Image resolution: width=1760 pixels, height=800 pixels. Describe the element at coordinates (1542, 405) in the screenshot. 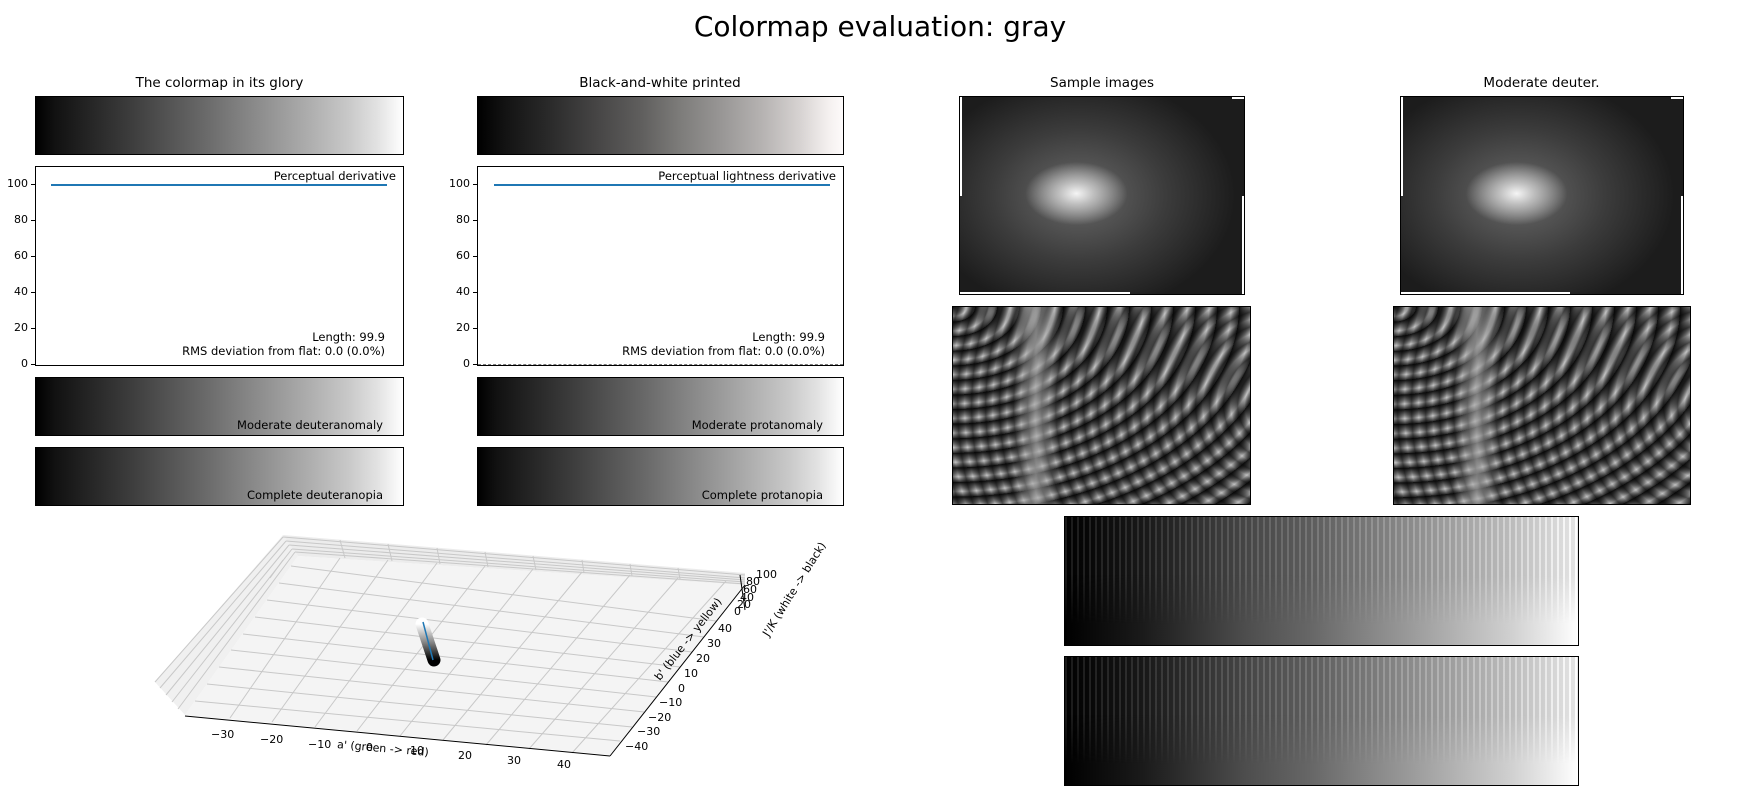

I see `deuter-image-interference` at that location.